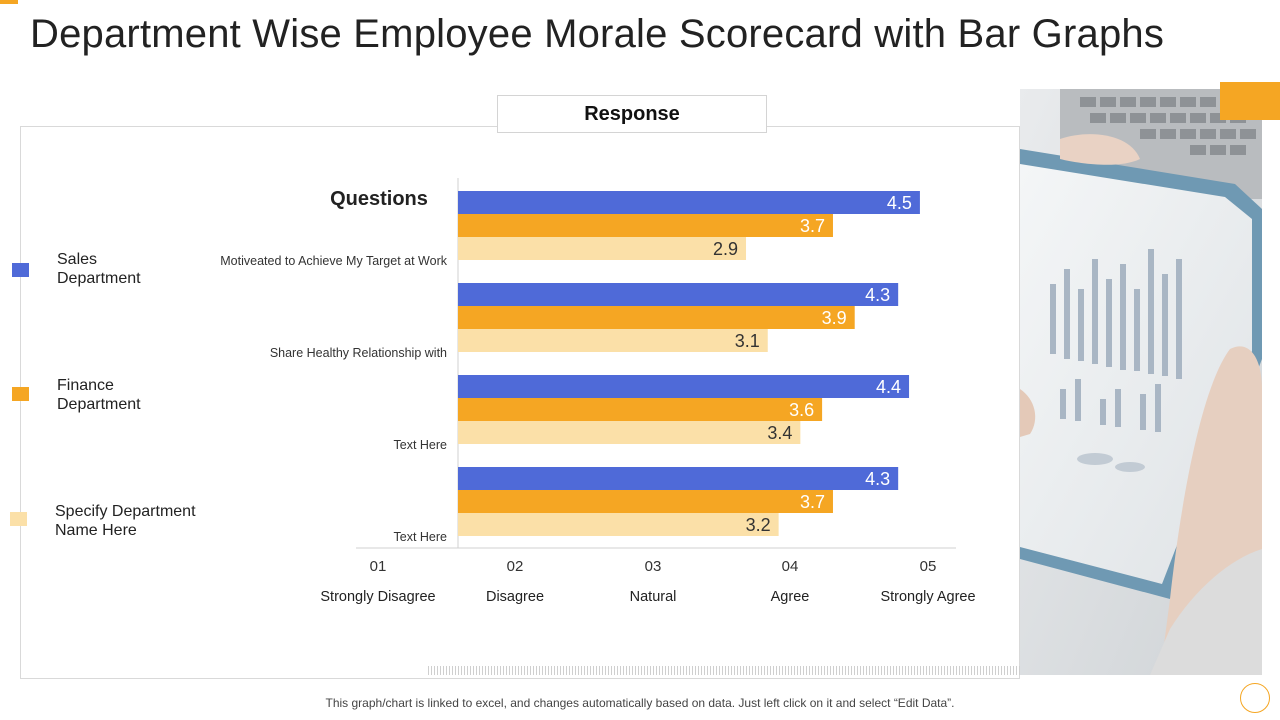  Describe the element at coordinates (725, 249) in the screenshot. I see `bar-label-1-series-3: 2.9` at that location.